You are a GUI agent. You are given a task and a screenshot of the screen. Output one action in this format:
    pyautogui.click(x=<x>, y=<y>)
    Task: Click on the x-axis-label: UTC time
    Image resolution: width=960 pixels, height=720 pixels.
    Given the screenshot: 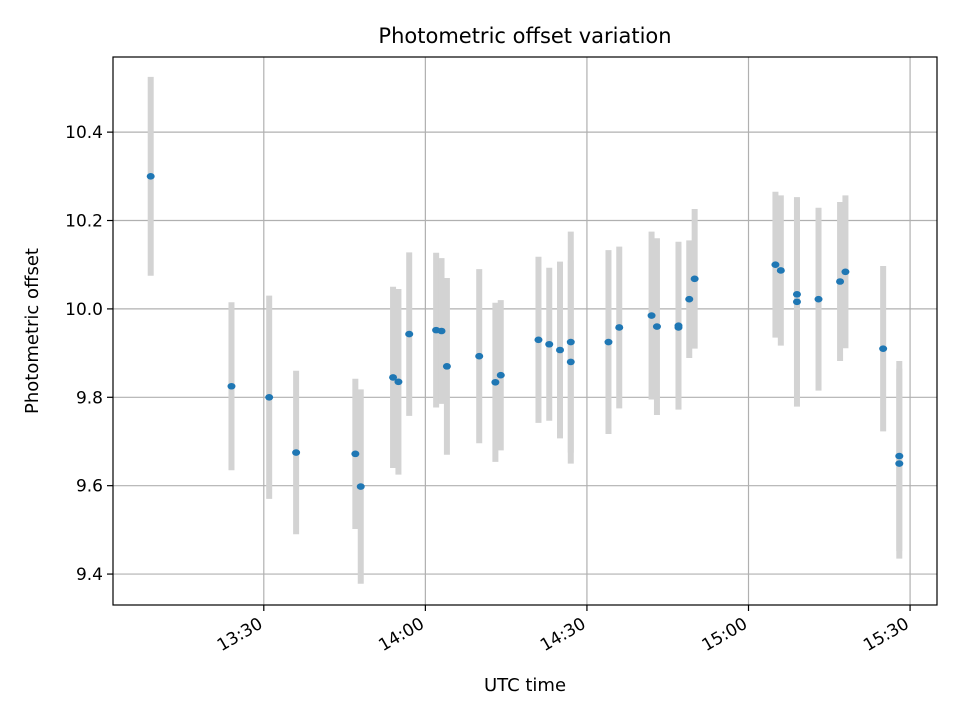 What is the action you would take?
    pyautogui.click(x=525, y=685)
    